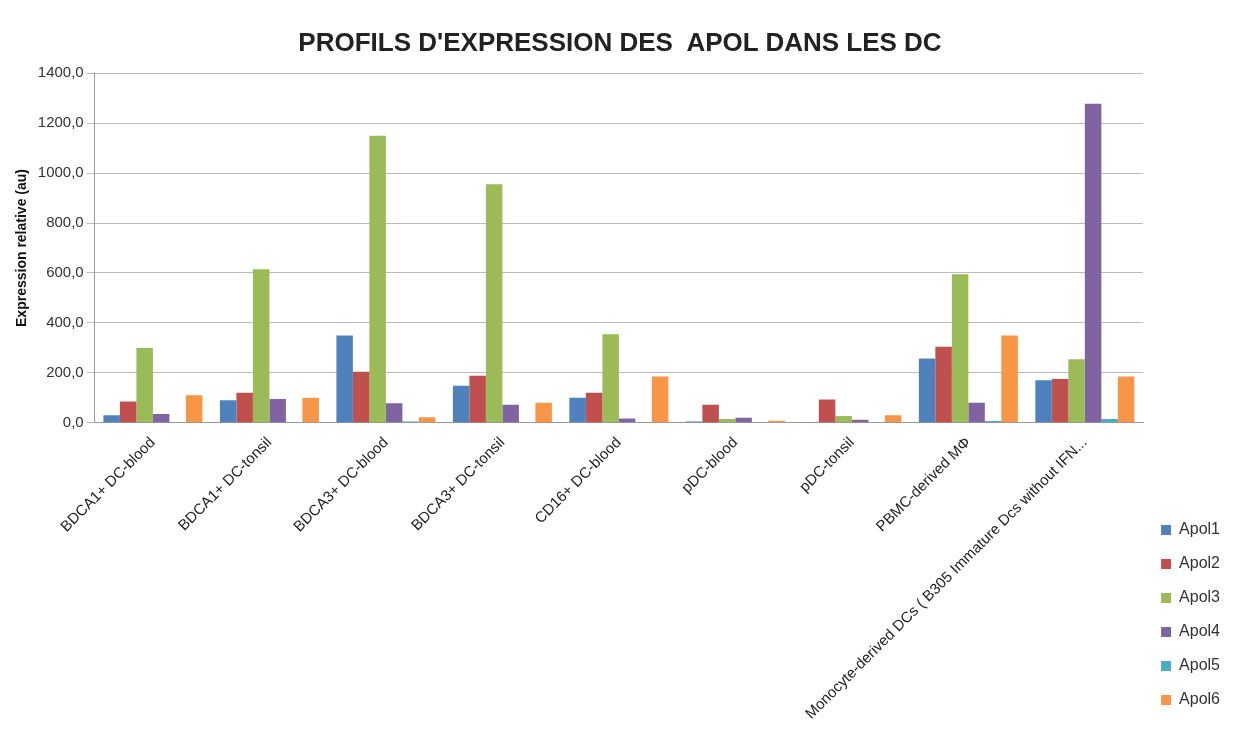 This screenshot has width=1260, height=736. Describe the element at coordinates (1200, 699) in the screenshot. I see `legend-label: Apol6` at that location.